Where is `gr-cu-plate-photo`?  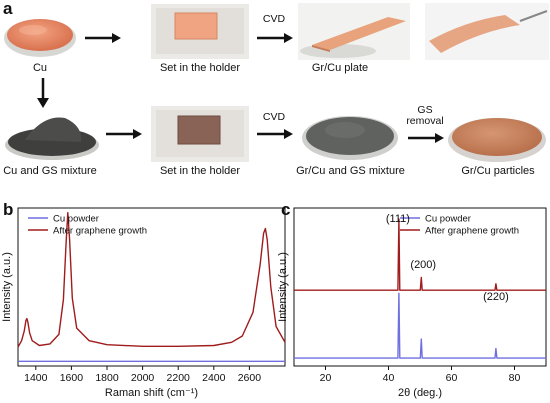 gr-cu-plate-photo is located at coordinates (354, 31).